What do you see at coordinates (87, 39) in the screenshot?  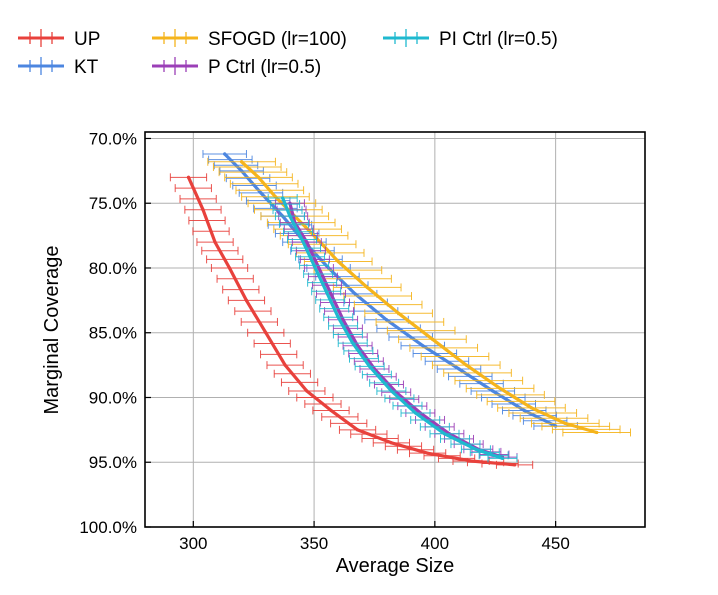 I see `legend-label: UP` at bounding box center [87, 39].